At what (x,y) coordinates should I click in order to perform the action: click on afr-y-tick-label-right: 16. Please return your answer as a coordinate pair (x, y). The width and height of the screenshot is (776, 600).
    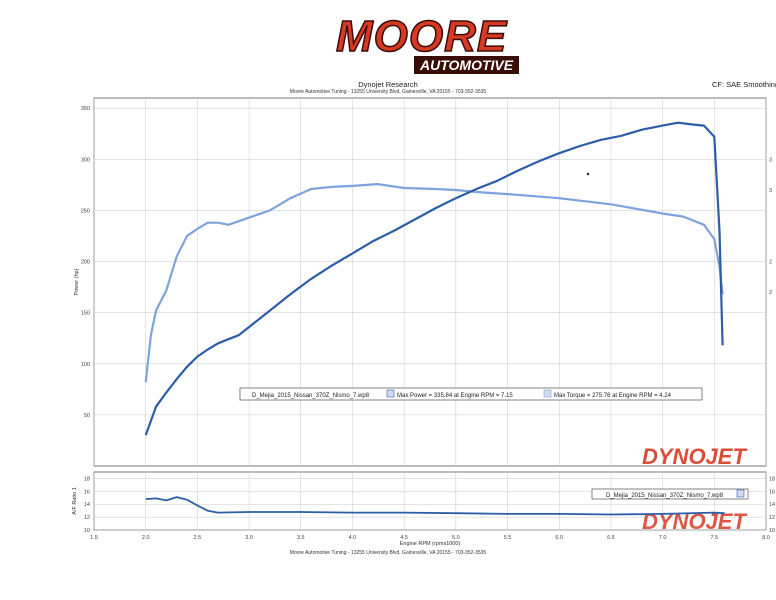
    Looking at the image, I should click on (772, 492).